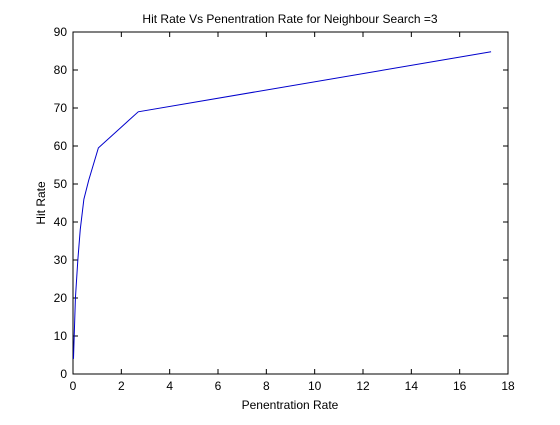  Describe the element at coordinates (169, 386) in the screenshot. I see `x-tick-label: 4` at that location.